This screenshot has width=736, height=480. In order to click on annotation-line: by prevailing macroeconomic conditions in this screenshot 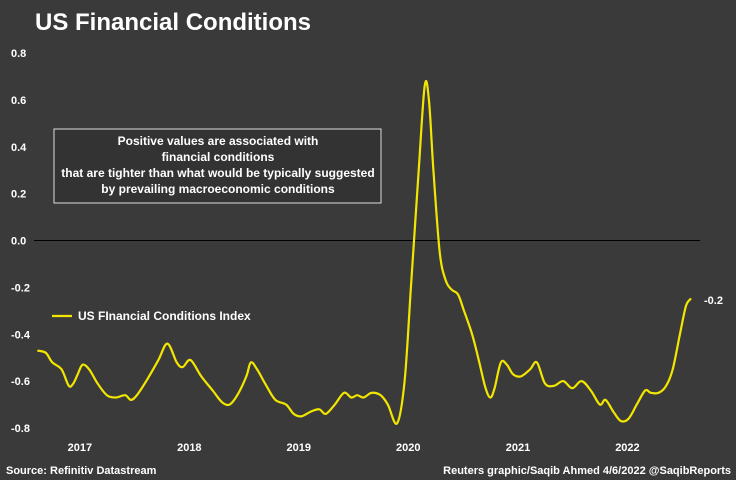, I will do `click(218, 189)`.